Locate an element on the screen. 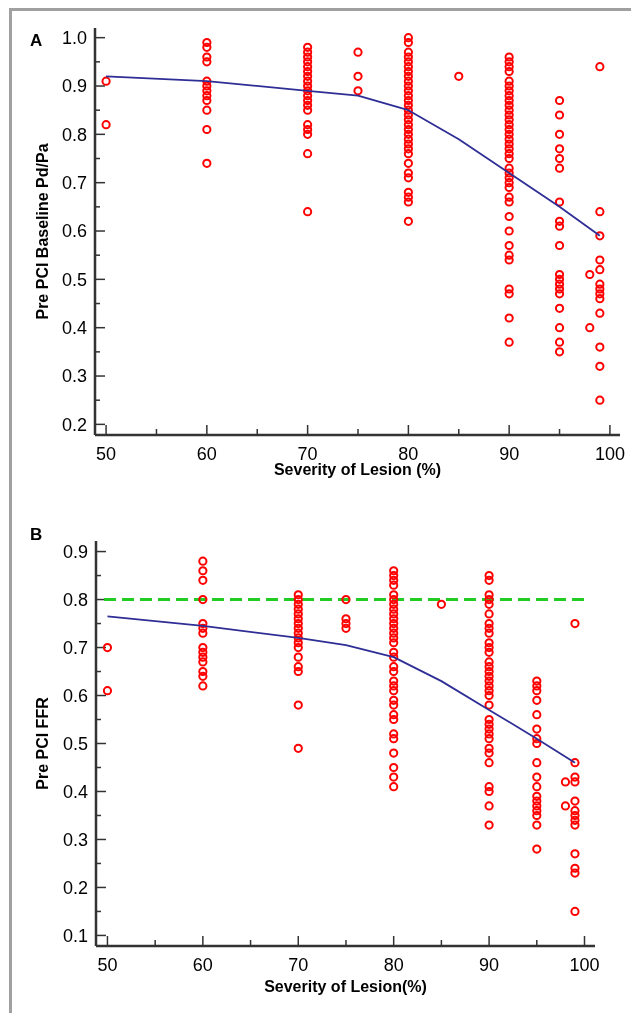  x-axis-title: Severity of Lesion(%) is located at coordinates (345, 986).